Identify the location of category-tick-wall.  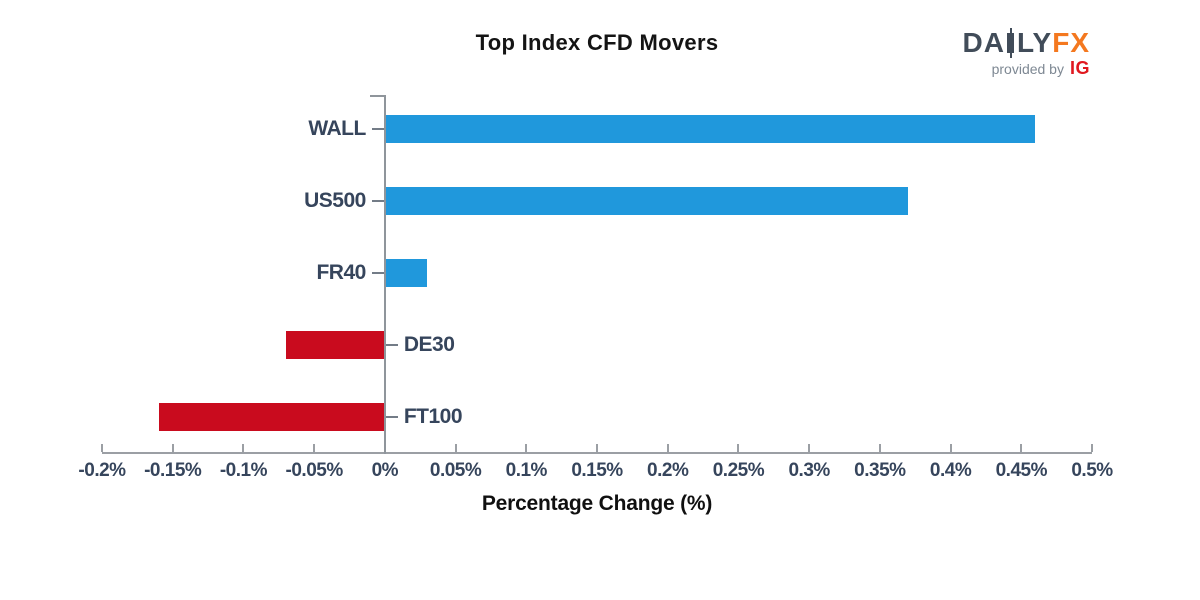
(377, 129).